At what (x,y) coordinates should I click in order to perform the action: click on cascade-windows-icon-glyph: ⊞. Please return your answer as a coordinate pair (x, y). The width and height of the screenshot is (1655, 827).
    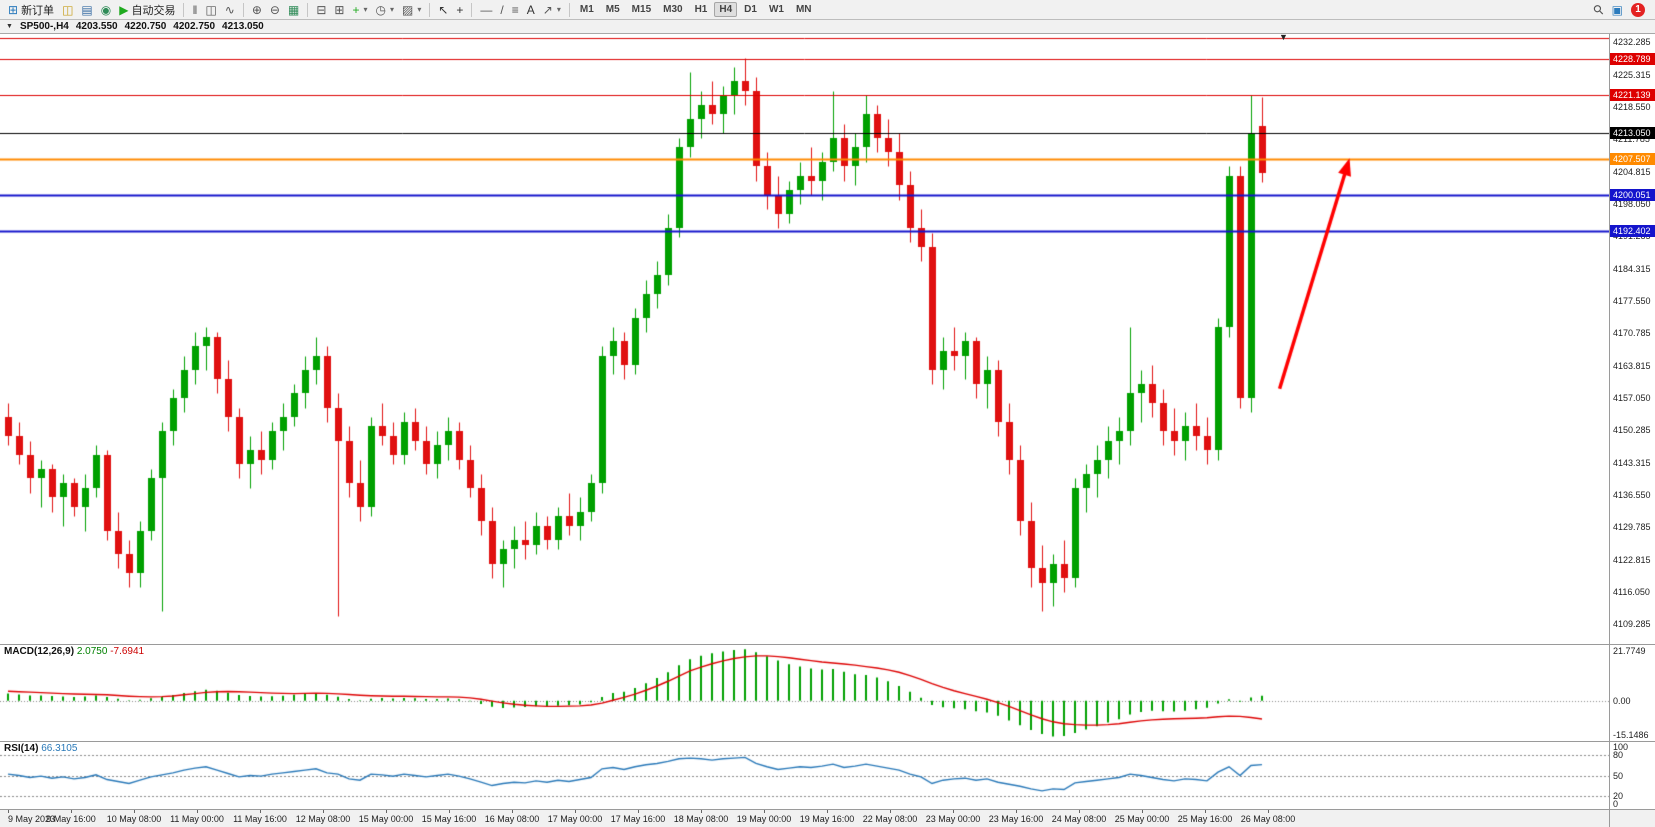
    Looking at the image, I should click on (339, 9).